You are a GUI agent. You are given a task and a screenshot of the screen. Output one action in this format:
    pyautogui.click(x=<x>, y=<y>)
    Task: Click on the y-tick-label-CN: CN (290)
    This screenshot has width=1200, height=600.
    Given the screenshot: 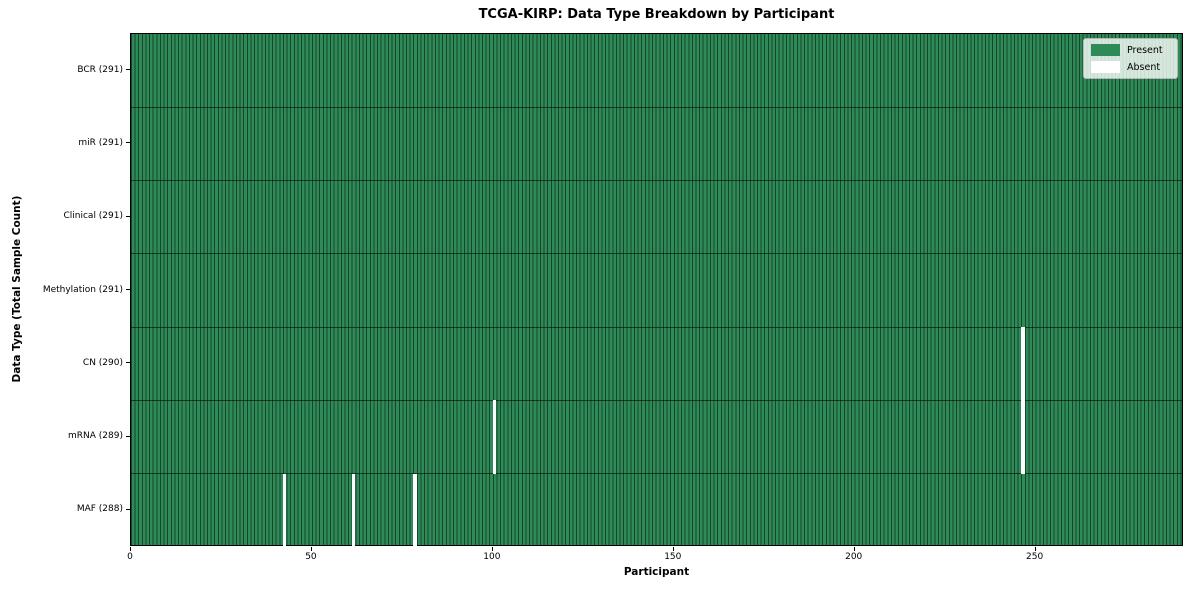 What is the action you would take?
    pyautogui.click(x=102, y=362)
    